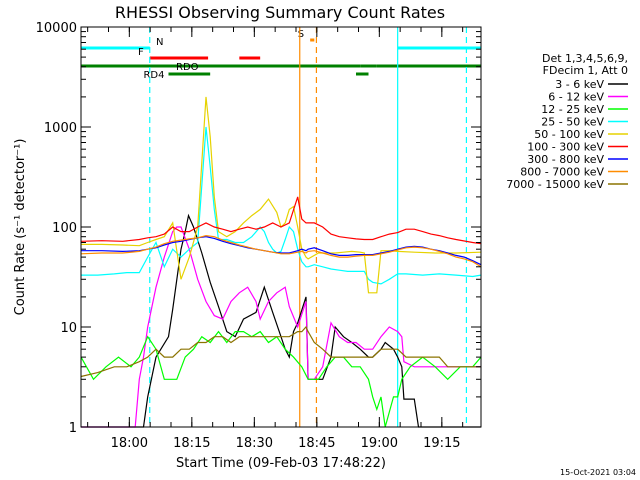  Describe the element at coordinates (60, 128) in the screenshot. I see `y-tick-label-3: 1000` at that location.